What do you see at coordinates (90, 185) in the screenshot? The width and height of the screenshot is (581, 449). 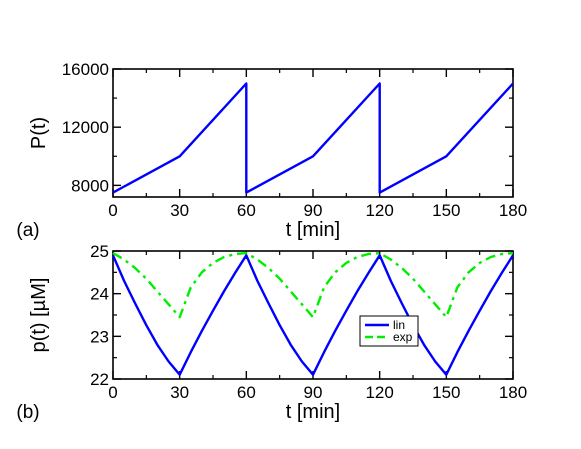 I see `y-tick-label: 8000` at bounding box center [90, 185].